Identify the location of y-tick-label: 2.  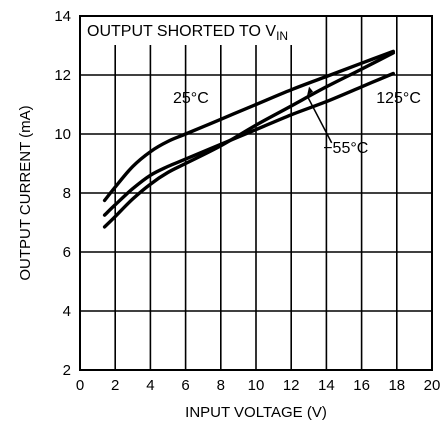
(67, 370).